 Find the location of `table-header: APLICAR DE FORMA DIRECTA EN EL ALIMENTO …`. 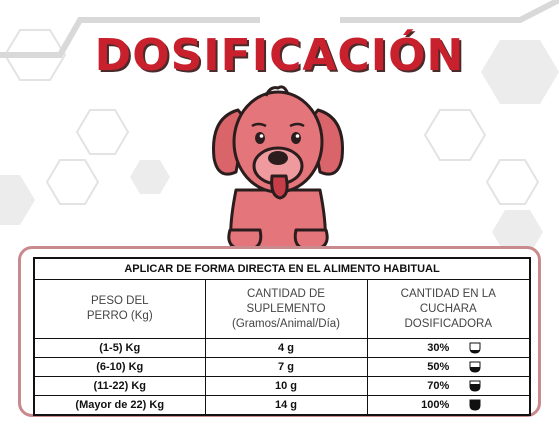

table-header: APLICAR DE FORMA DIRECTA EN EL ALIMENTO … is located at coordinates (282, 268).